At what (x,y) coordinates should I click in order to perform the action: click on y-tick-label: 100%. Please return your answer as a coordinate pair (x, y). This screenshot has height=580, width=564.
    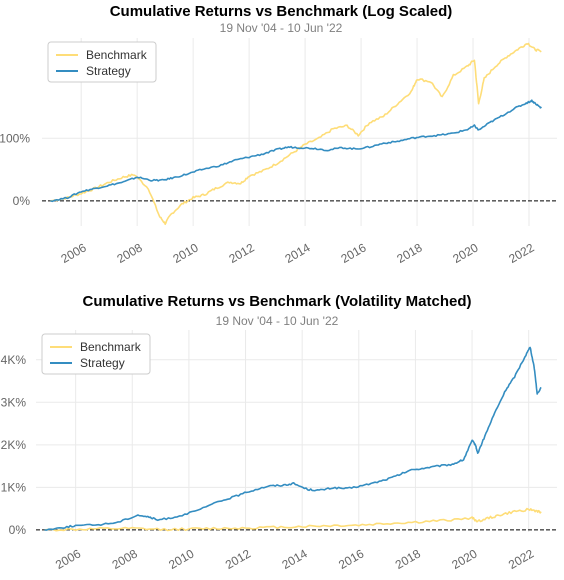
    Looking at the image, I should click on (15, 138).